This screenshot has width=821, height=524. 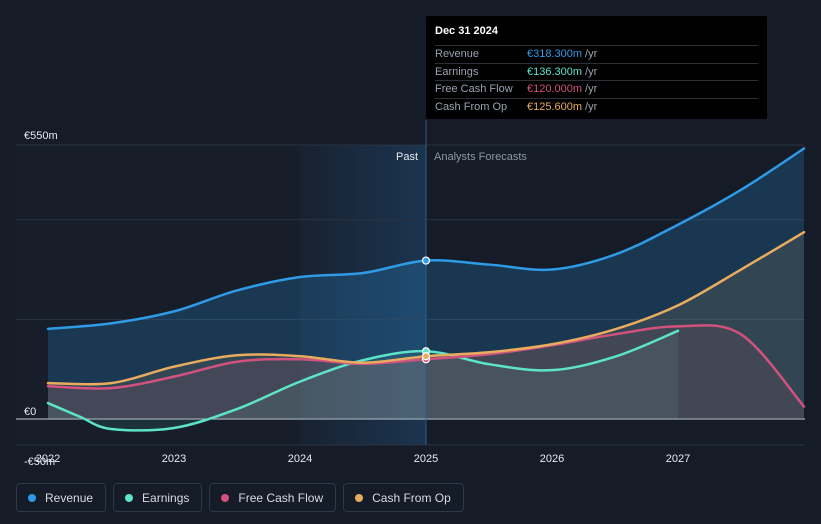 I want to click on earnings-area, so click(x=363, y=380).